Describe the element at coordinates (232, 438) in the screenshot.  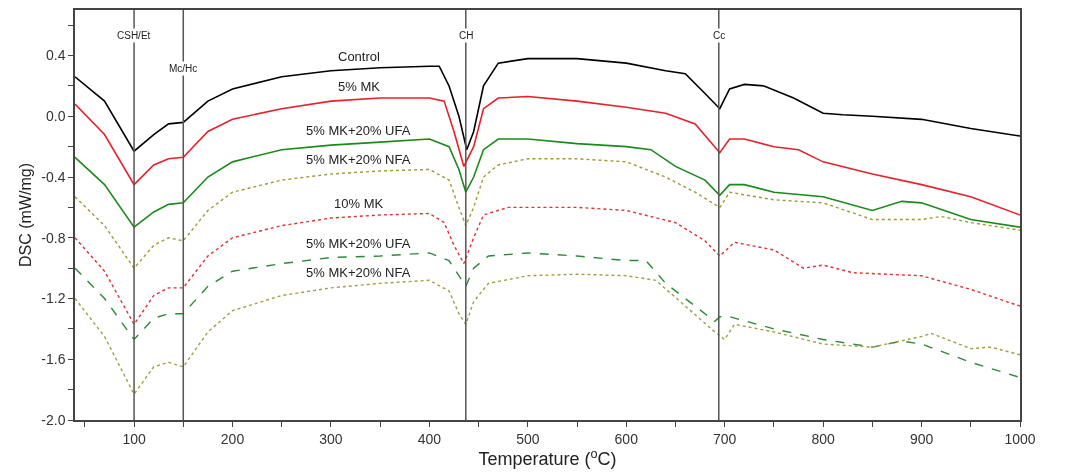
I see `x-tick-label: 200` at that location.